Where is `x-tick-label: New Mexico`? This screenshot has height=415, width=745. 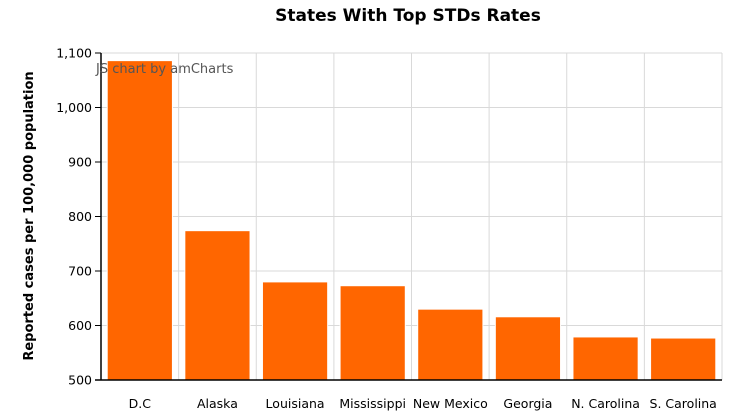
x-tick-label: New Mexico is located at coordinates (450, 403).